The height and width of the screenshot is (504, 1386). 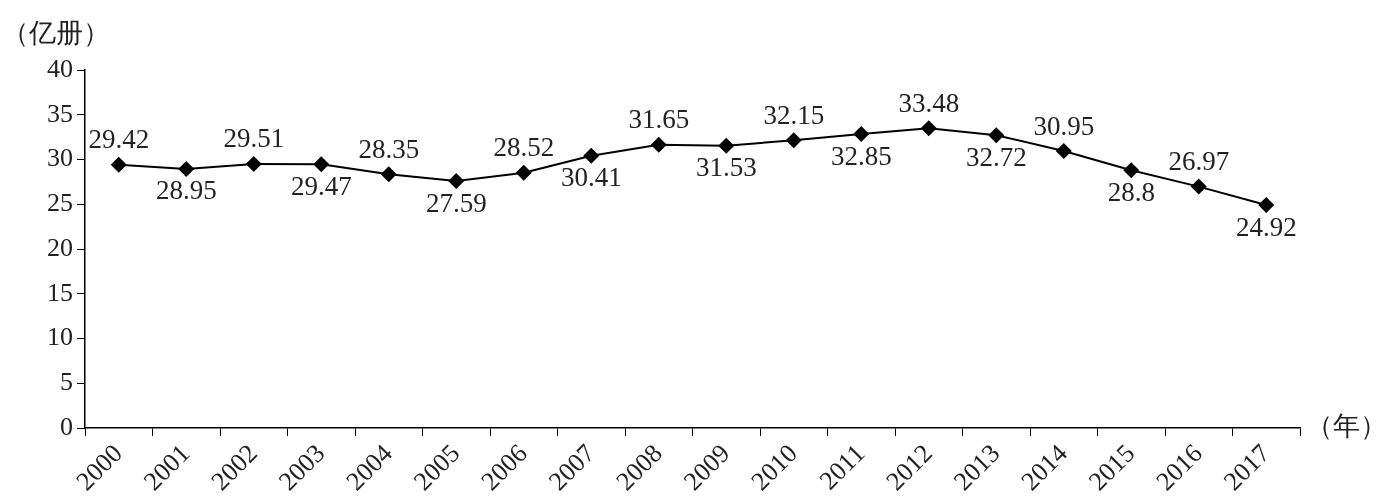 What do you see at coordinates (842, 467) in the screenshot?
I see `x-tick-label: 2011` at bounding box center [842, 467].